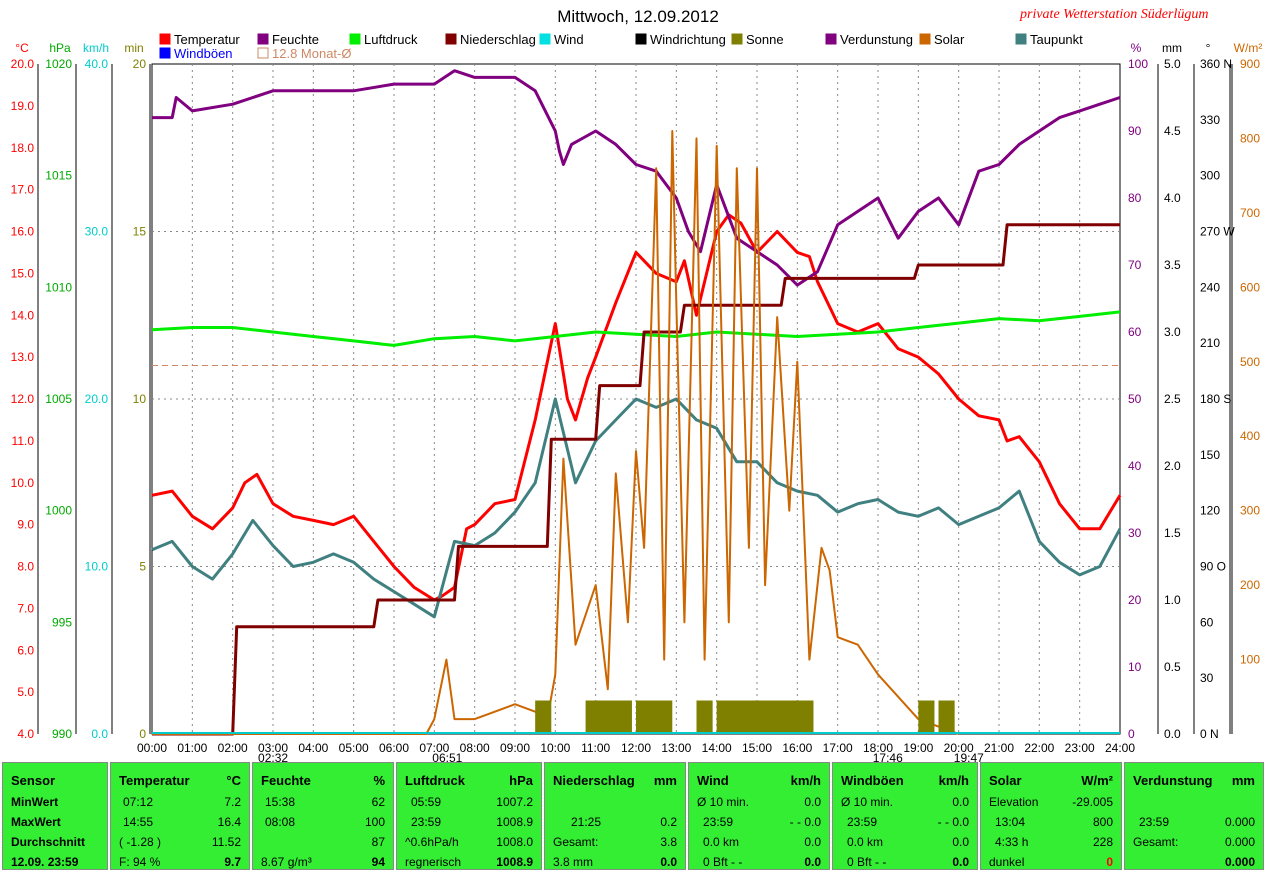 This screenshot has width=1280, height=882. What do you see at coordinates (514, 802) in the screenshot?
I see `pressure-min-value: 1007.2` at bounding box center [514, 802].